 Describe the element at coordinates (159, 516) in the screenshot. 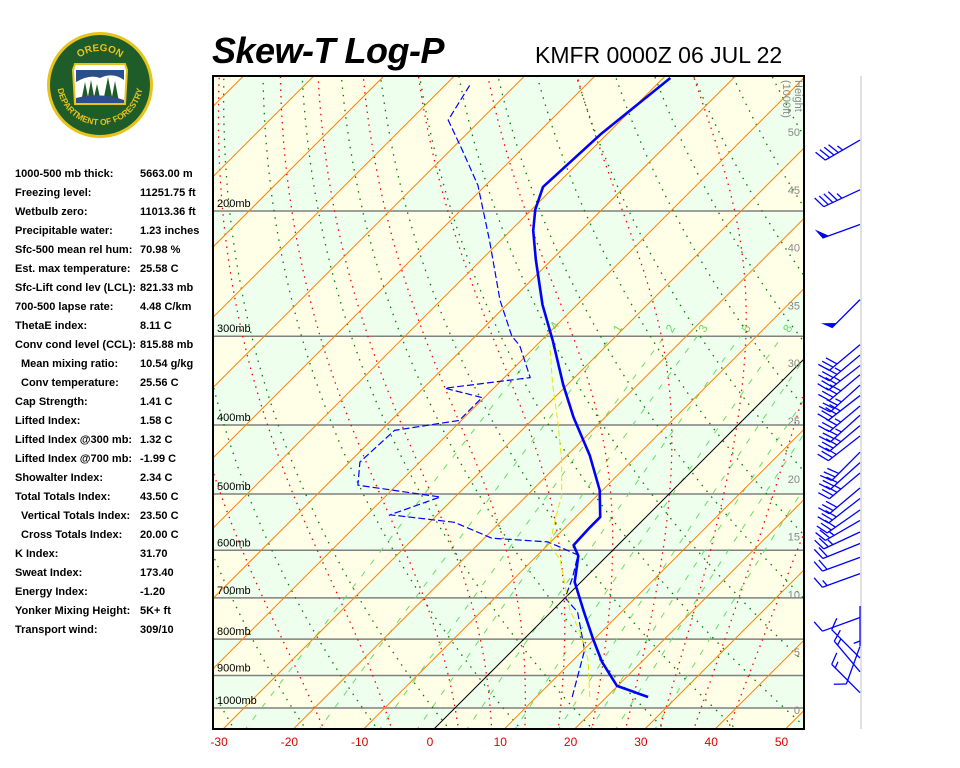

I see `stat-value: 23.50 C` at that location.